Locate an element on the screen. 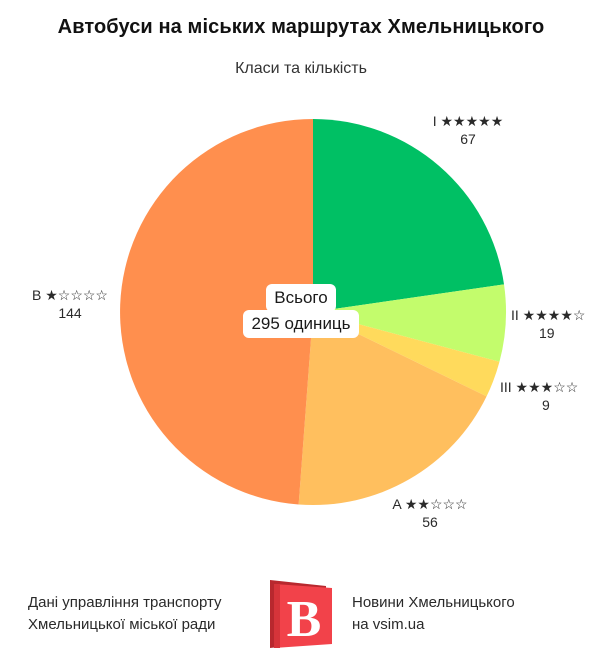 This screenshot has height=661, width=602. total-annotation: Всього 295 одиниць is located at coordinates (301, 311).